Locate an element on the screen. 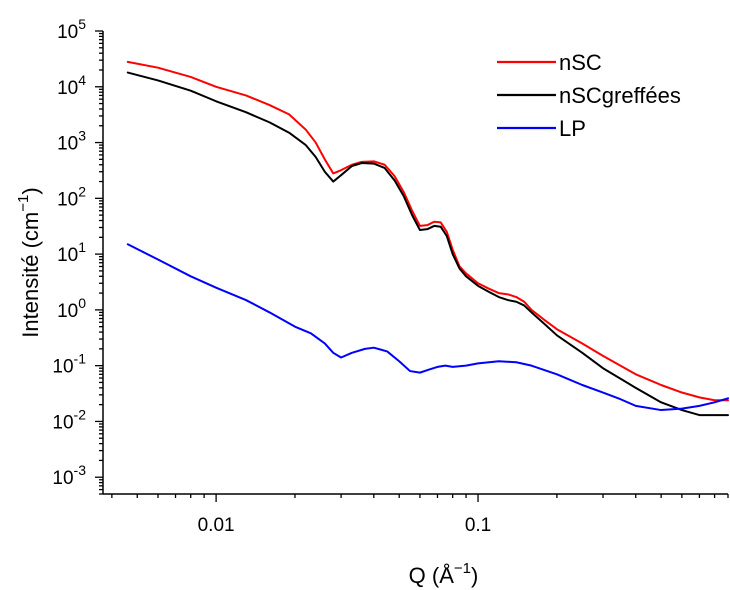 The width and height of the screenshot is (730, 590). x-tick-label: 0.1 is located at coordinates (478, 525).